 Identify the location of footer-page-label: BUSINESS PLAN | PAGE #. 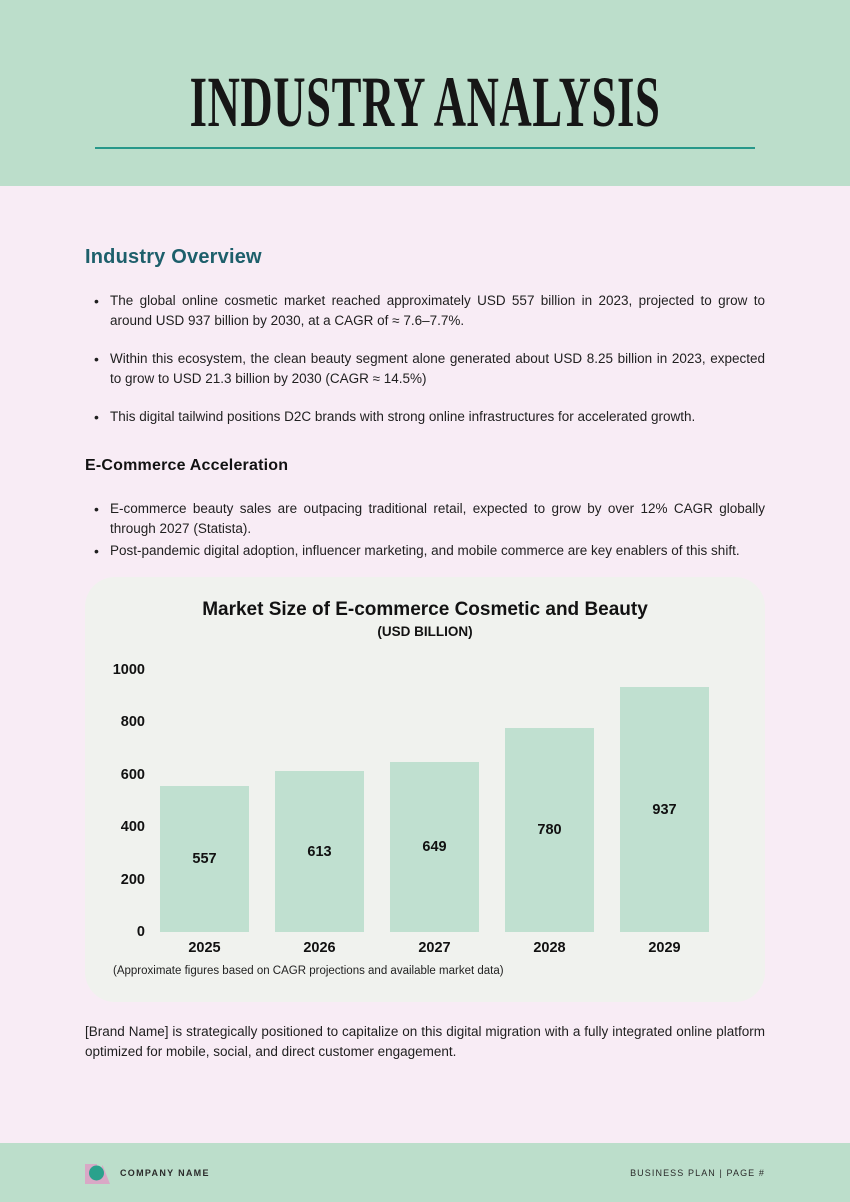
(697, 1172).